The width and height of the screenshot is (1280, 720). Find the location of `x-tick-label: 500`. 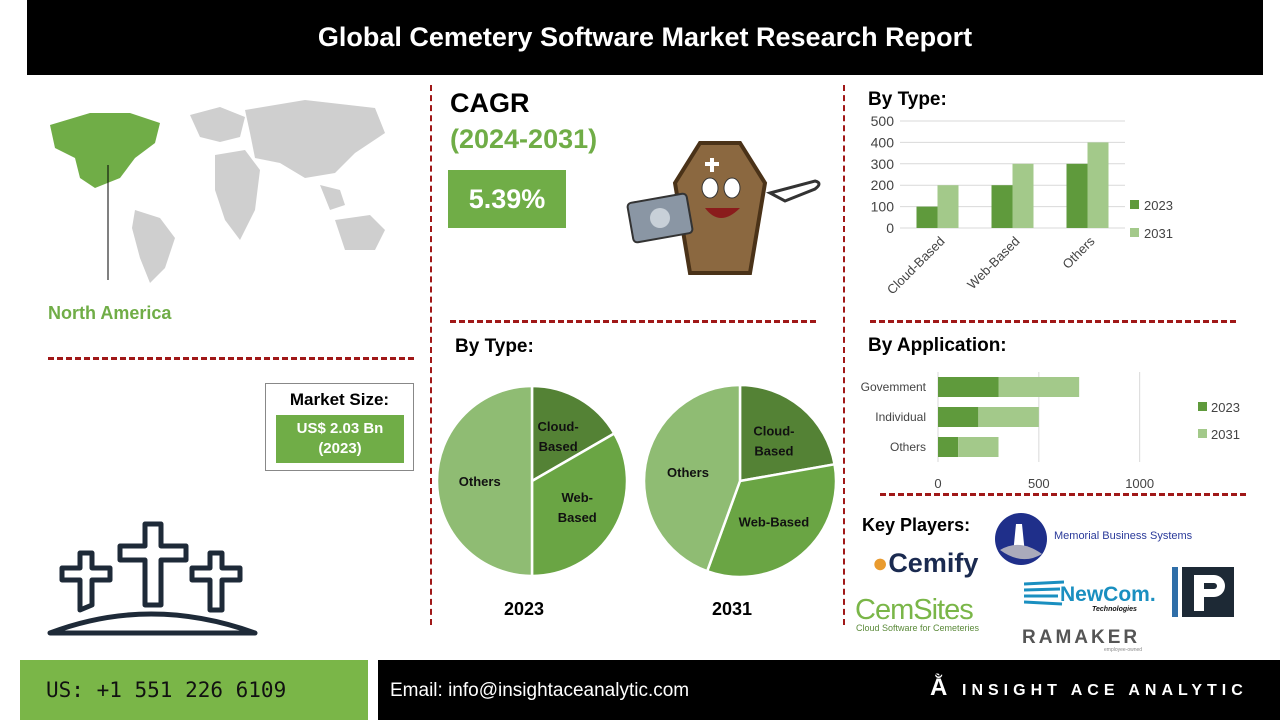

x-tick-label: 500 is located at coordinates (1039, 483).